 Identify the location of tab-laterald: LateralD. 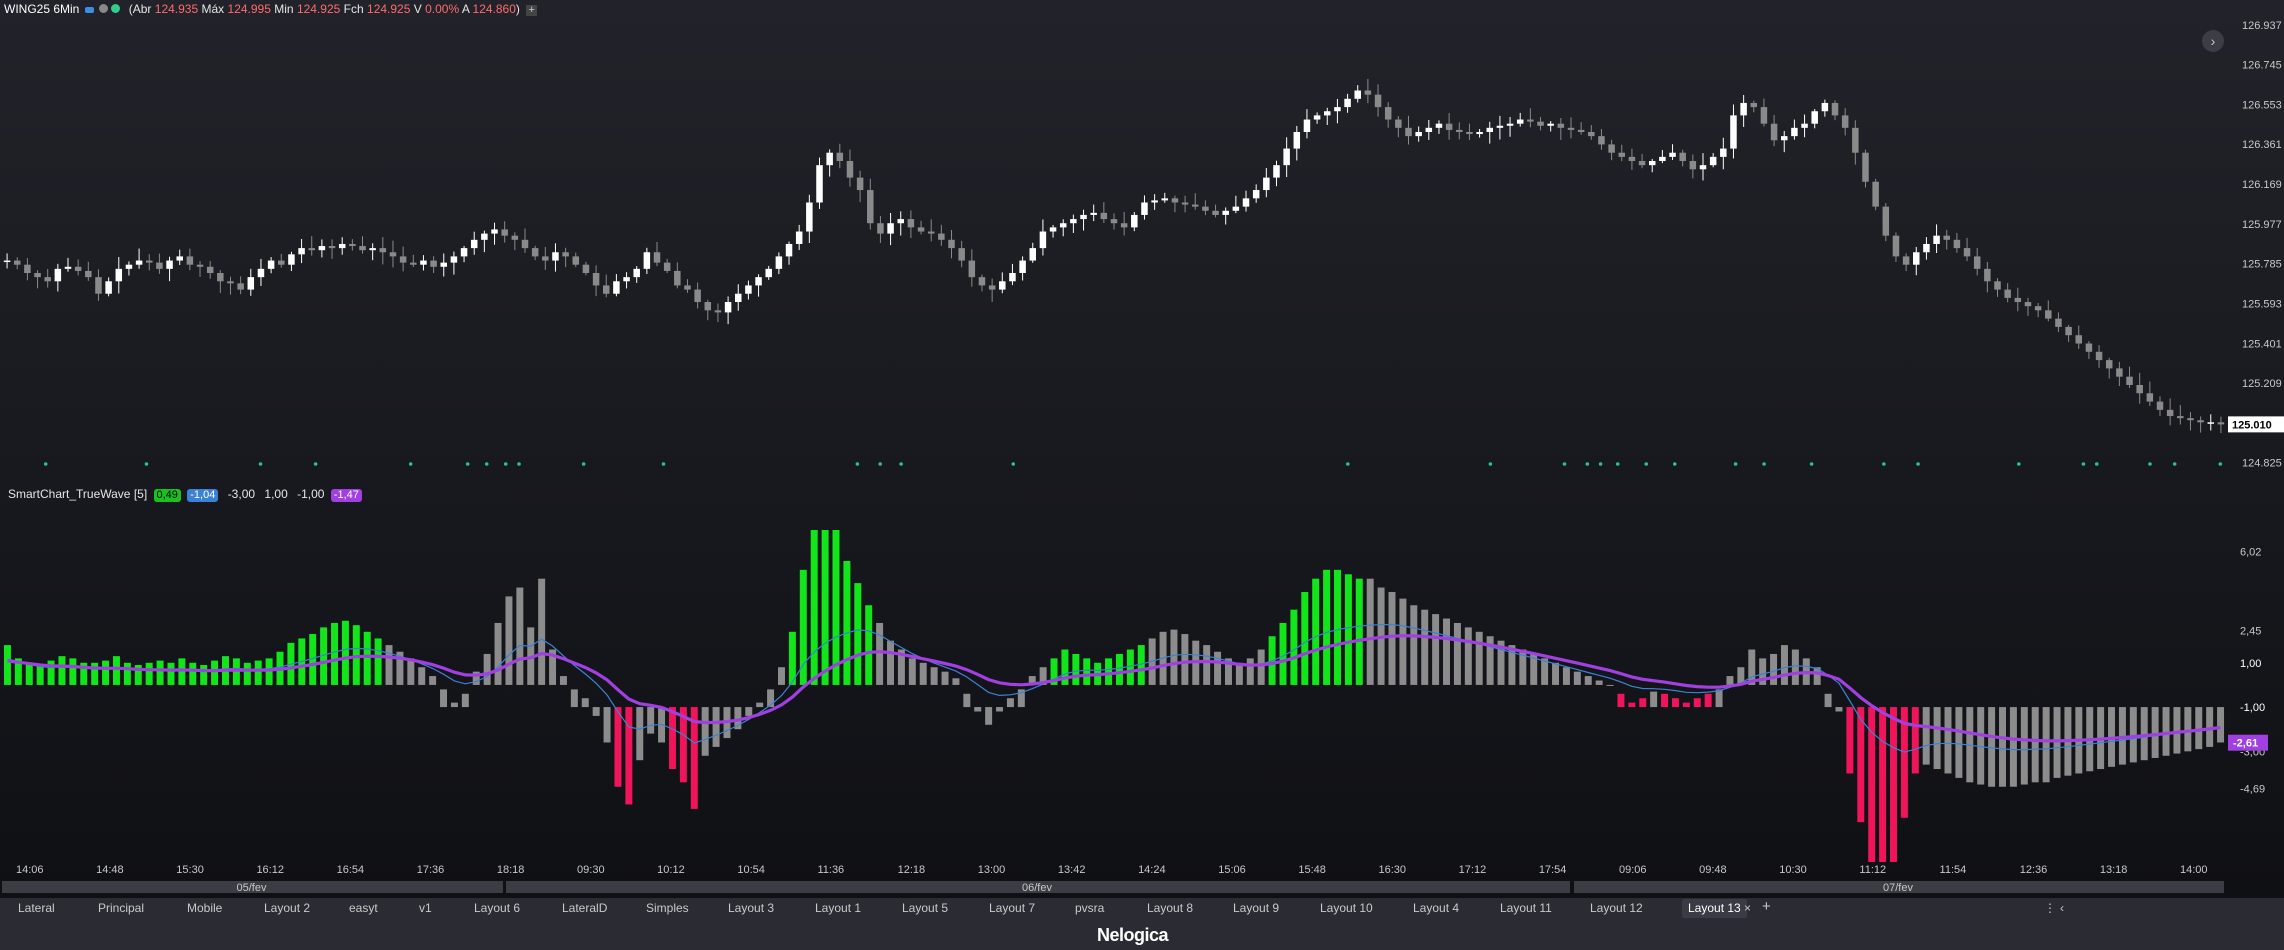
(585, 908).